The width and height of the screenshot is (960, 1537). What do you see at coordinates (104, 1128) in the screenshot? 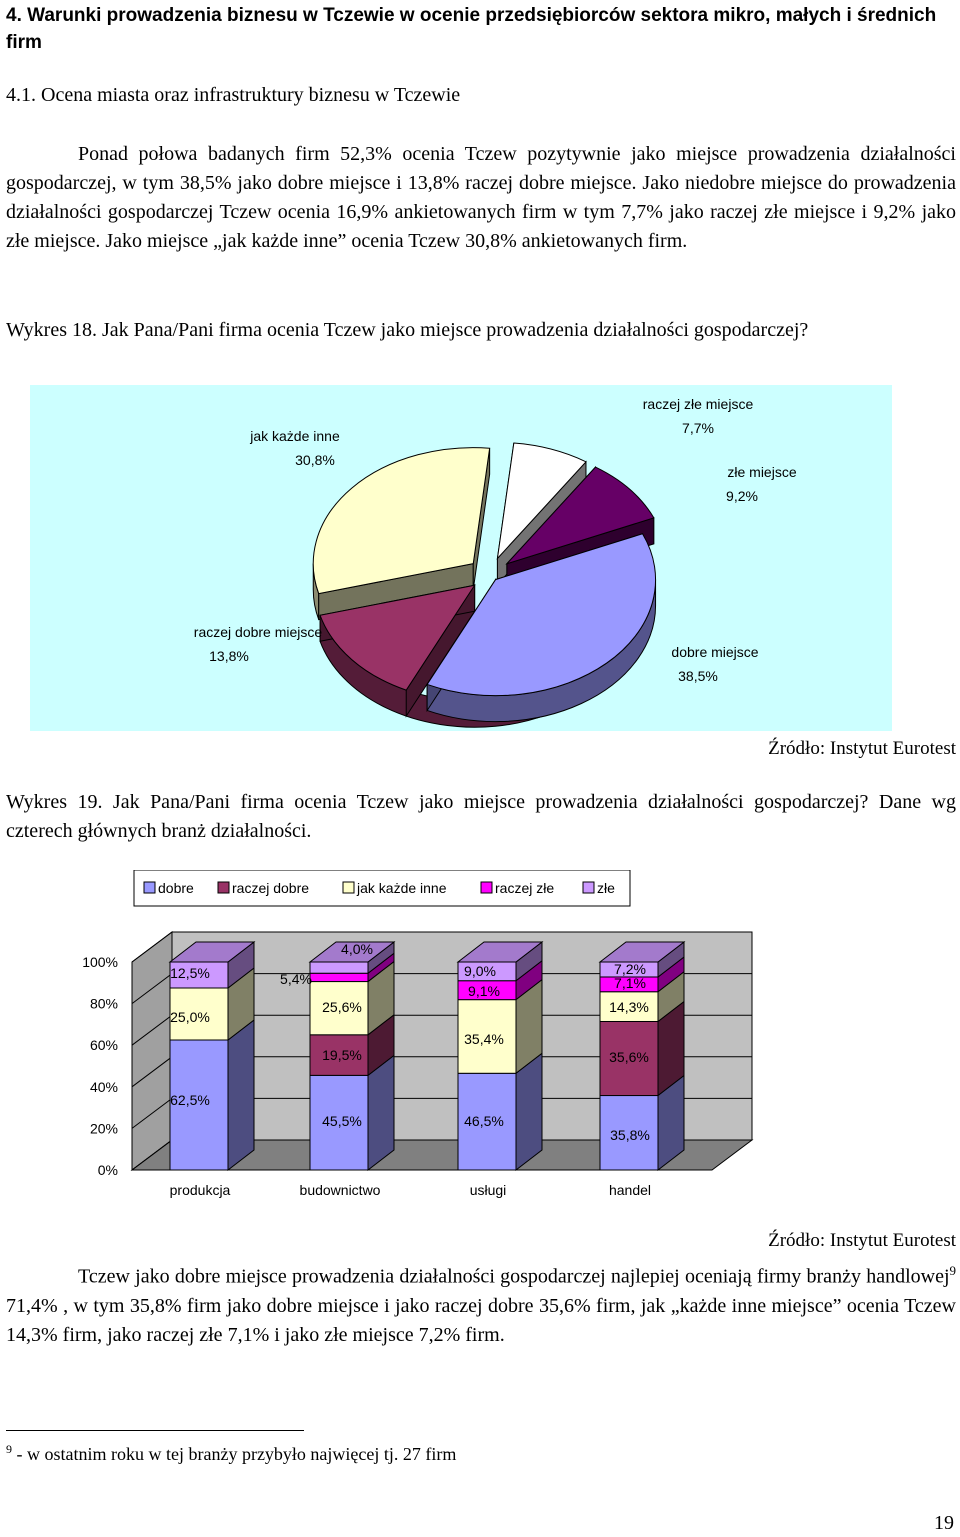
I see `y-tick-1: 20%` at bounding box center [104, 1128].